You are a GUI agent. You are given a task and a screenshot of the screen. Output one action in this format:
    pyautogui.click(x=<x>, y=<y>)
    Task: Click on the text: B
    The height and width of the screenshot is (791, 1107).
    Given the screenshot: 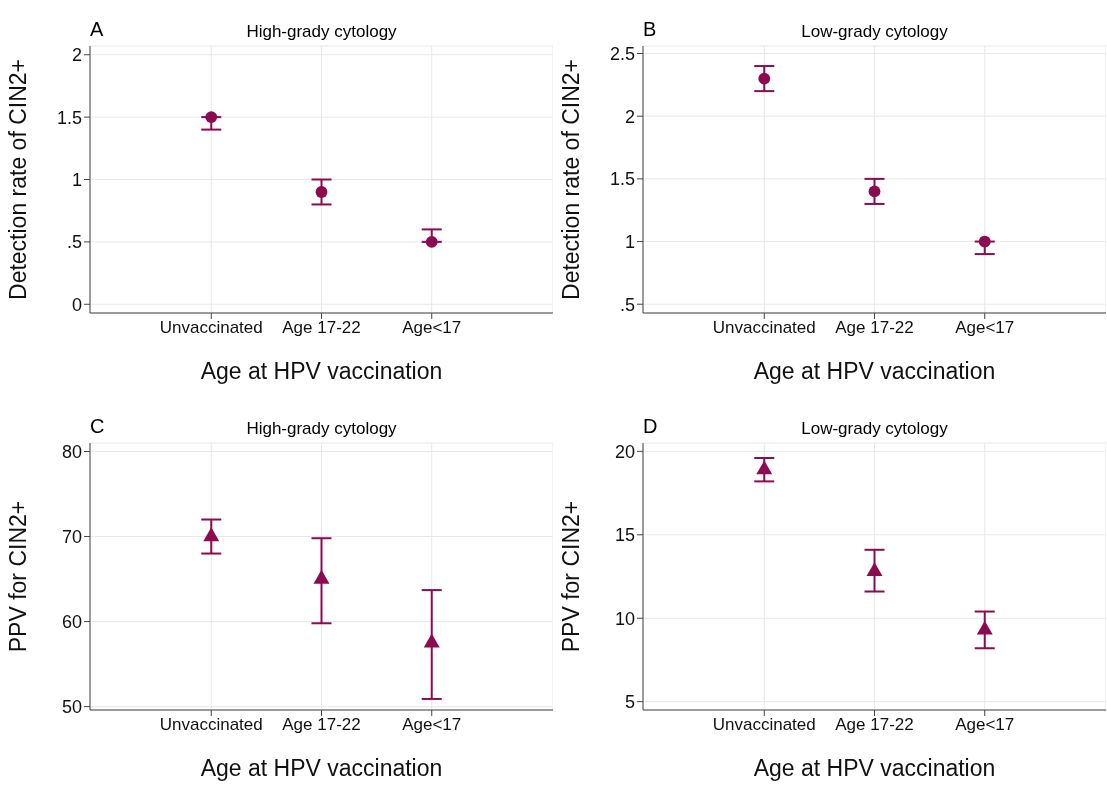 What is the action you would take?
    pyautogui.click(x=650, y=29)
    